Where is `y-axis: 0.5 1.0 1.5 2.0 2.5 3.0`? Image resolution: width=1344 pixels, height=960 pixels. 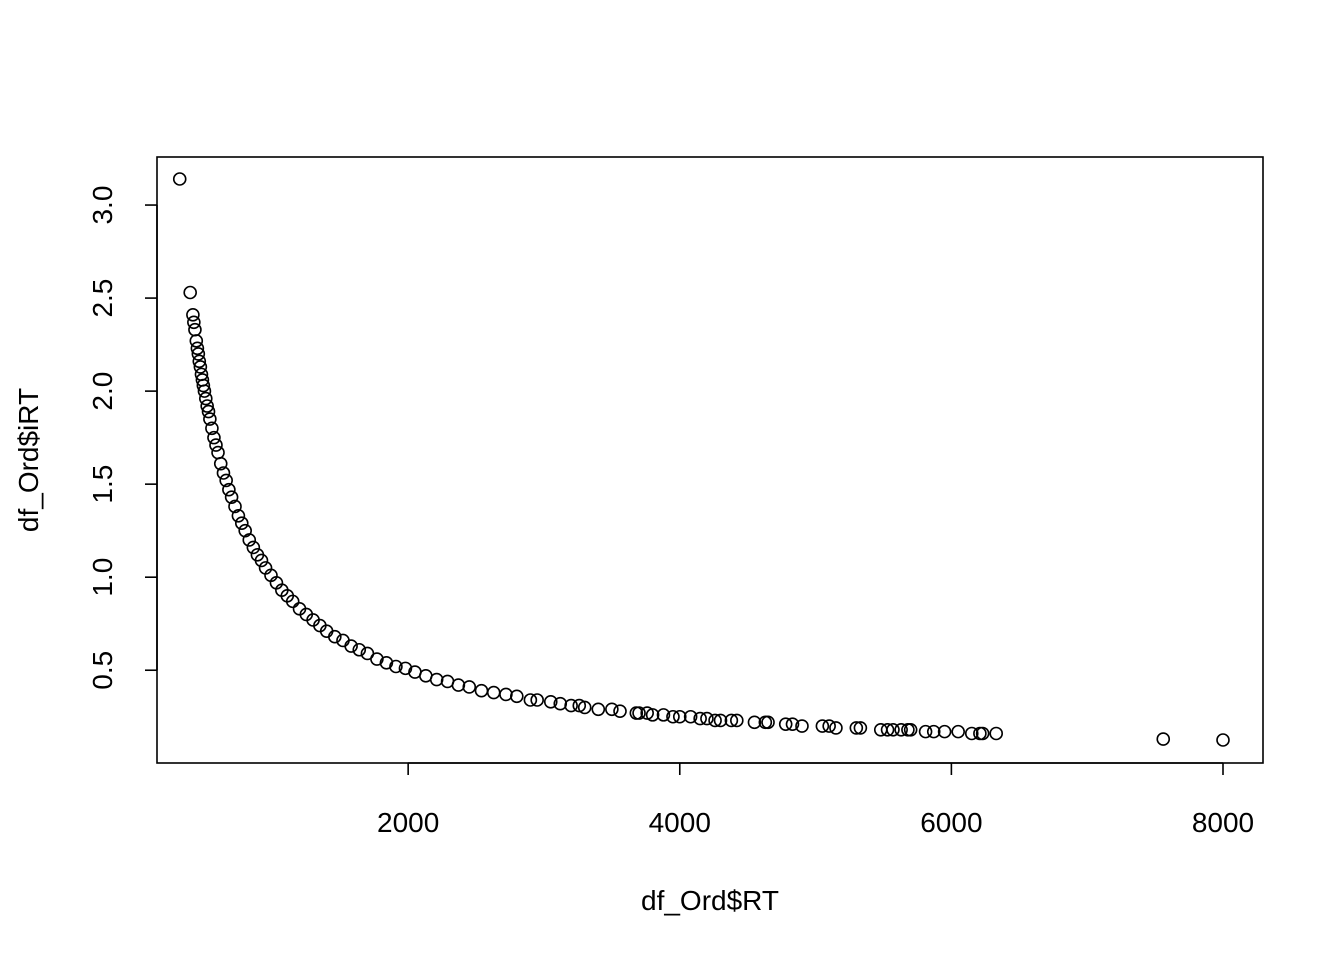
y-axis: 0.5 1.0 1.5 2.0 2.5 3.0 is located at coordinates (122, 438).